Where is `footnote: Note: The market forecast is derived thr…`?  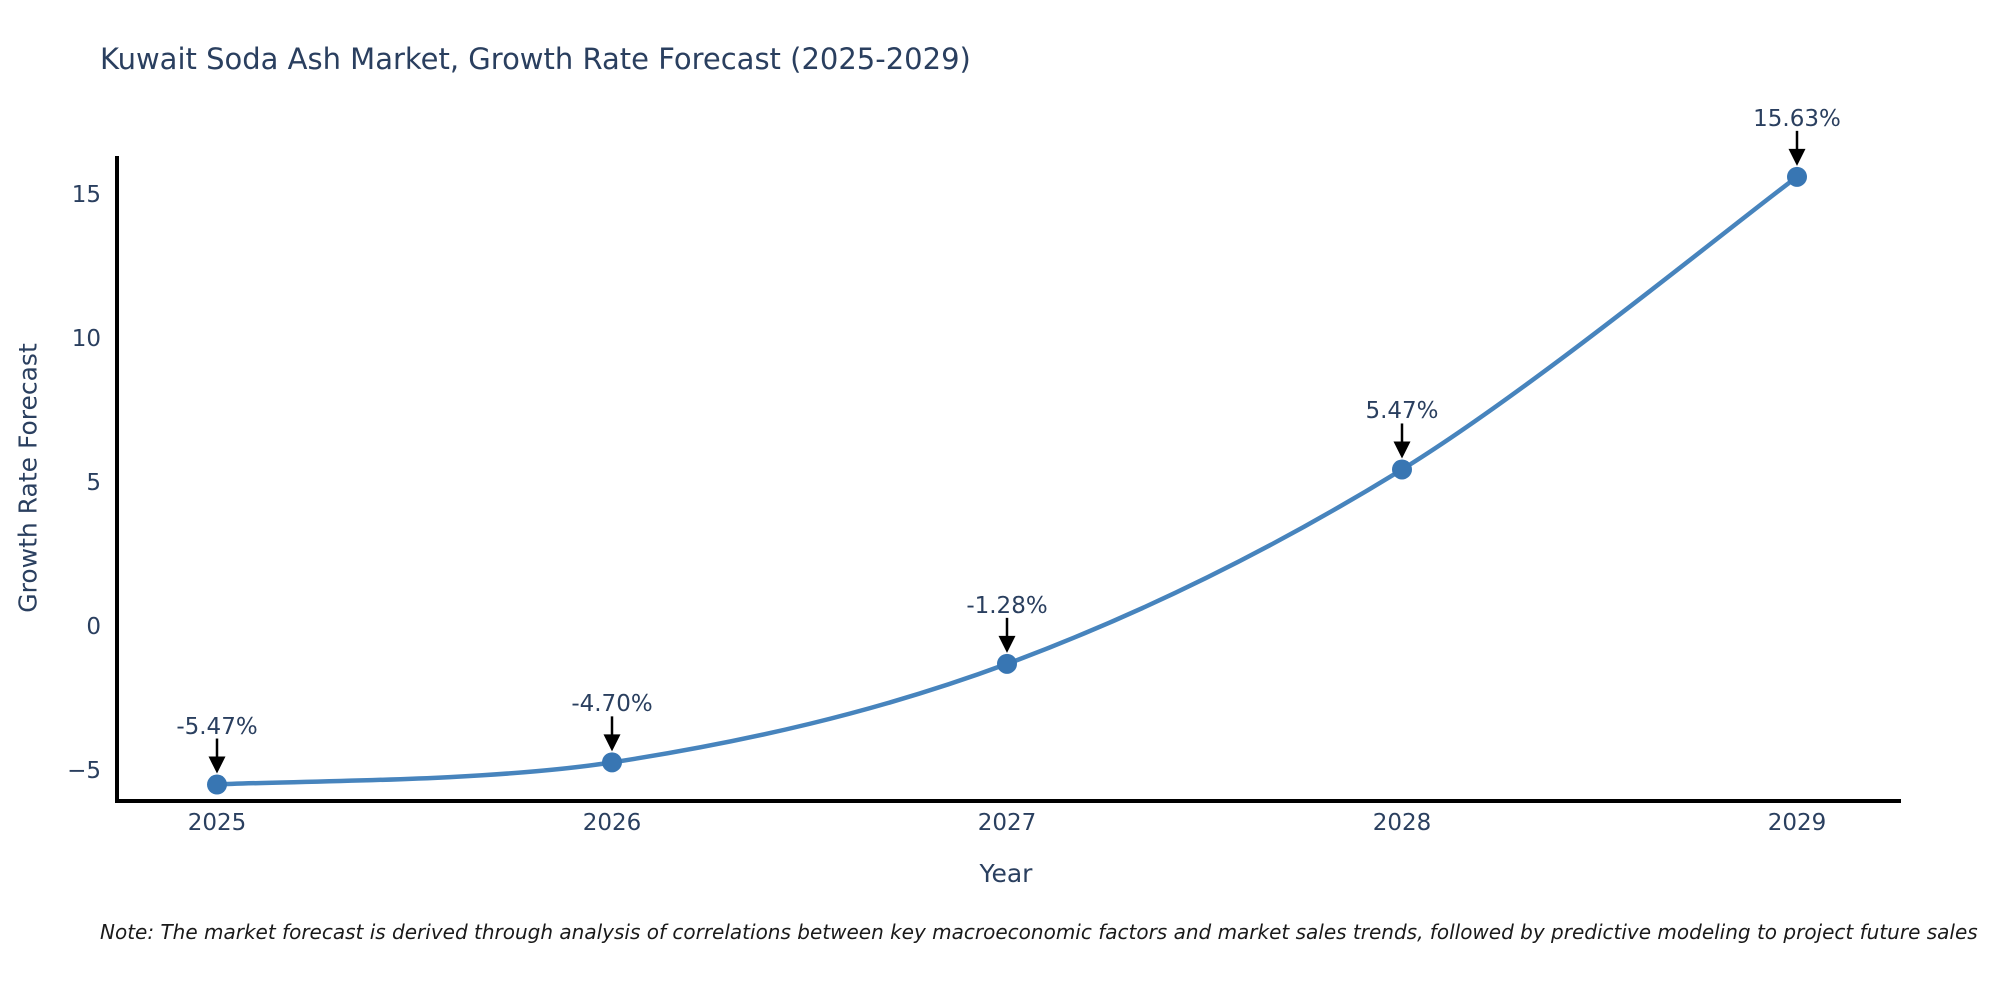
footnote: Note: The market forecast is derived thr… is located at coordinates (1039, 932).